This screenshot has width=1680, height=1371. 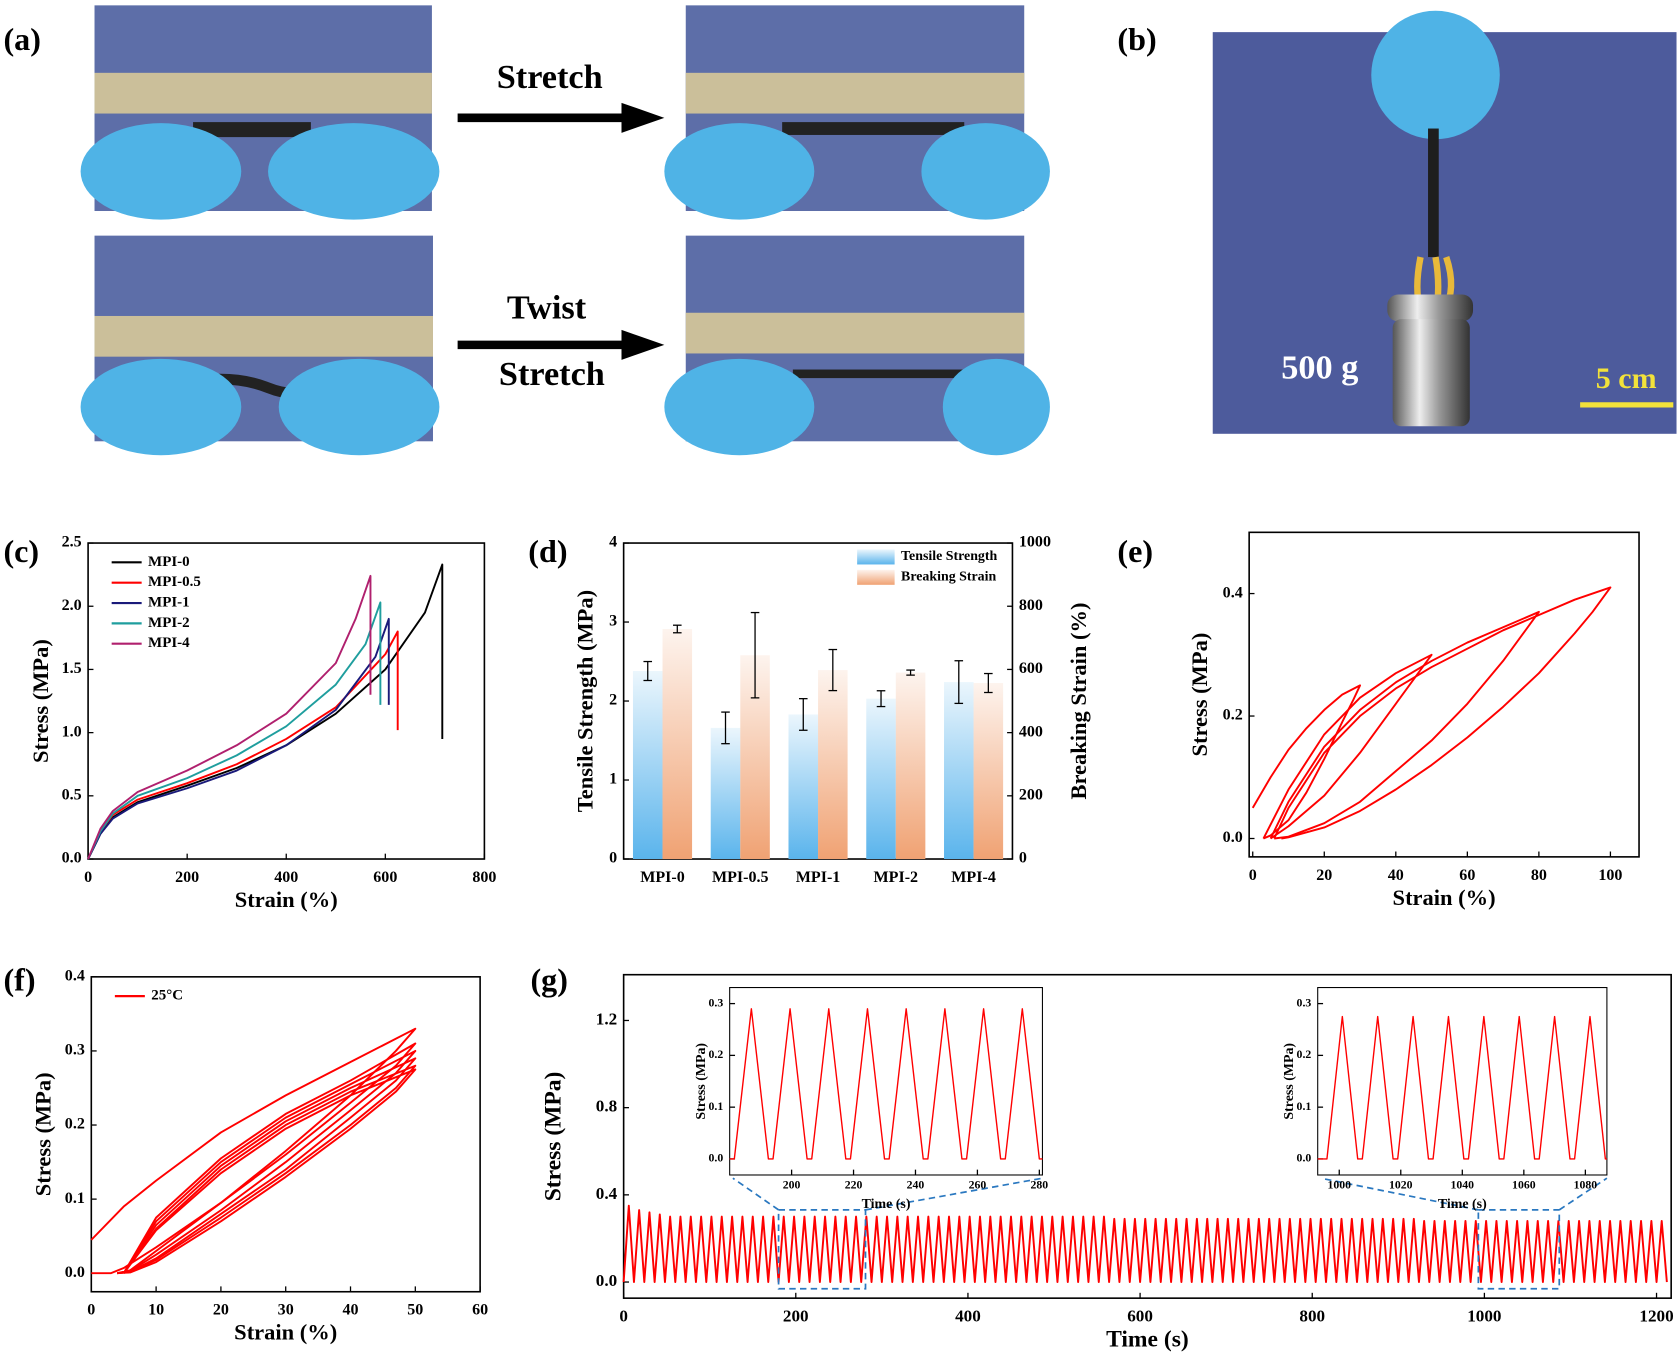 I want to click on plot-frame, so click(x=1444, y=694).